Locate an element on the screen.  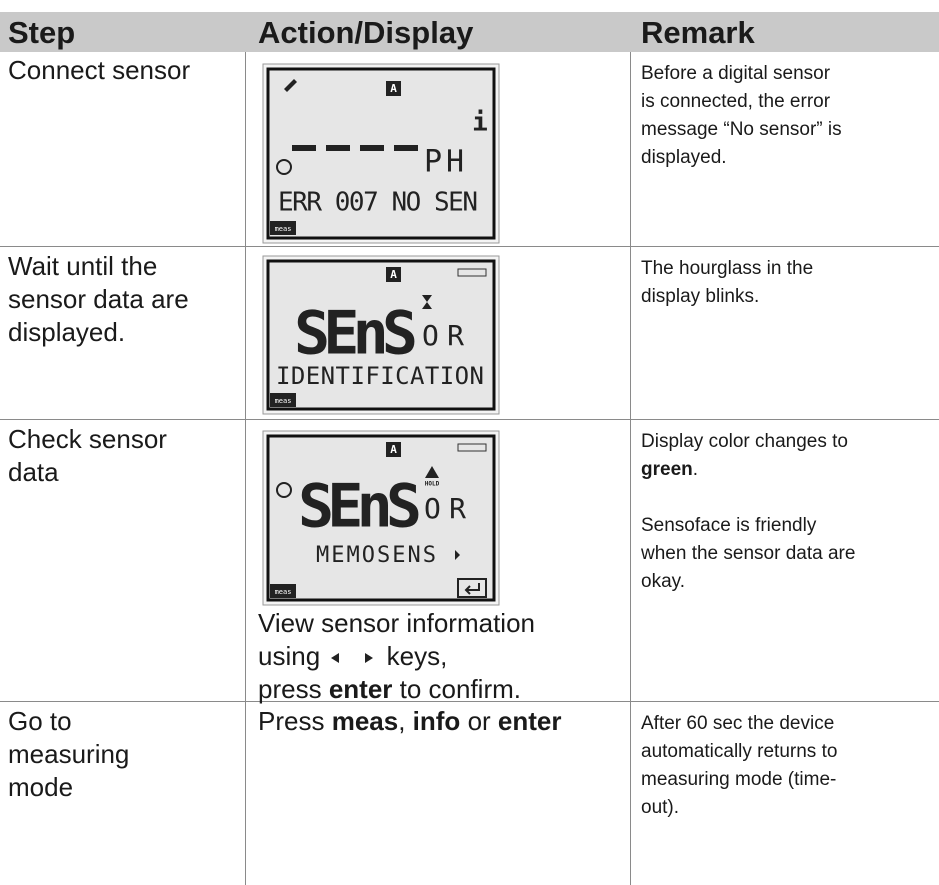
remark-line: when the sensor data are is located at coordinates (748, 553).